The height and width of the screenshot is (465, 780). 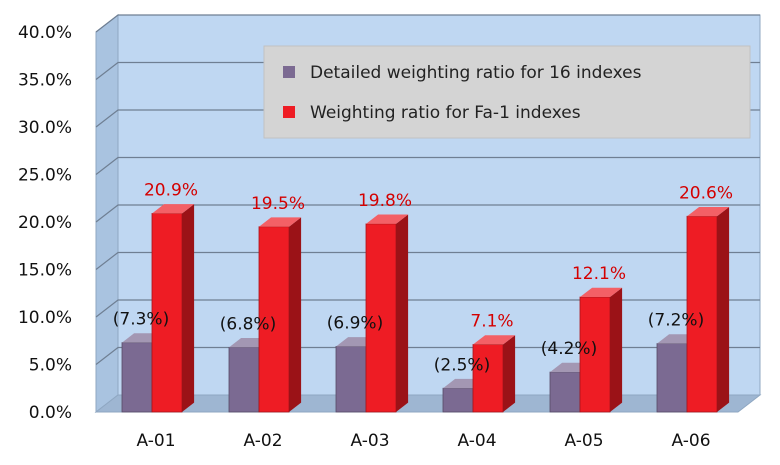 I want to click on y-tick-label: 35.0%, so click(x=45, y=81).